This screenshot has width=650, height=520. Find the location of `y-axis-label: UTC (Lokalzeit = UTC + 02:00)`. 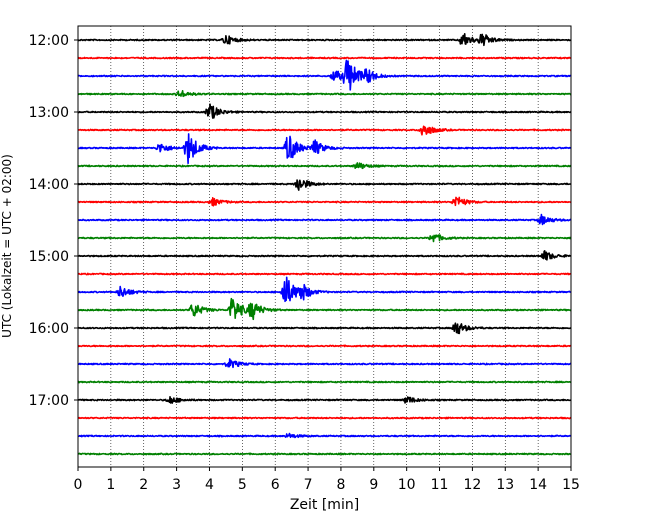

y-axis-label: UTC (Lokalzeit = UTC + 02:00) is located at coordinates (7, 246).